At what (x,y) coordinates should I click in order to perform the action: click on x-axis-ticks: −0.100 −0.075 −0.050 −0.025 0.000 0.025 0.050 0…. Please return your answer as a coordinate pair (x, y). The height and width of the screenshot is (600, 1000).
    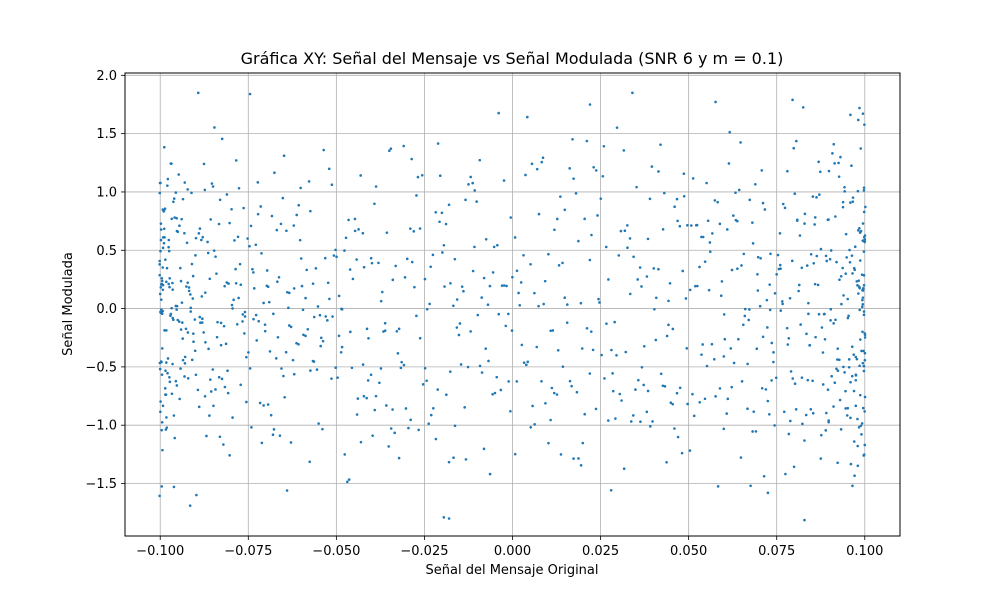
    Looking at the image, I should click on (509, 547).